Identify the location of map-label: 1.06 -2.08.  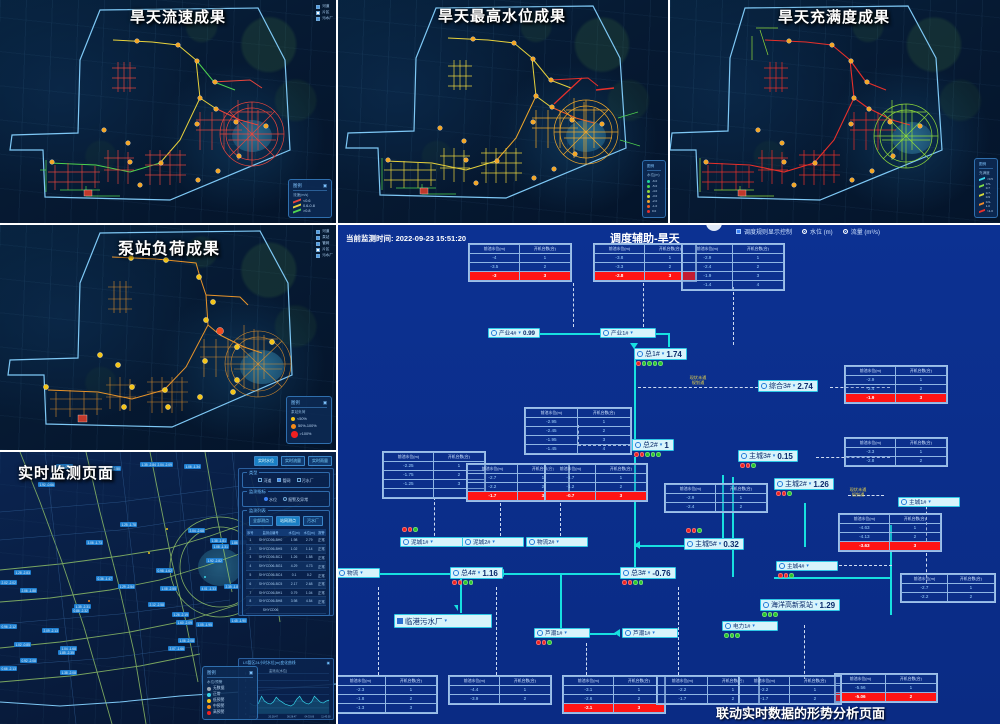
(187, 640).